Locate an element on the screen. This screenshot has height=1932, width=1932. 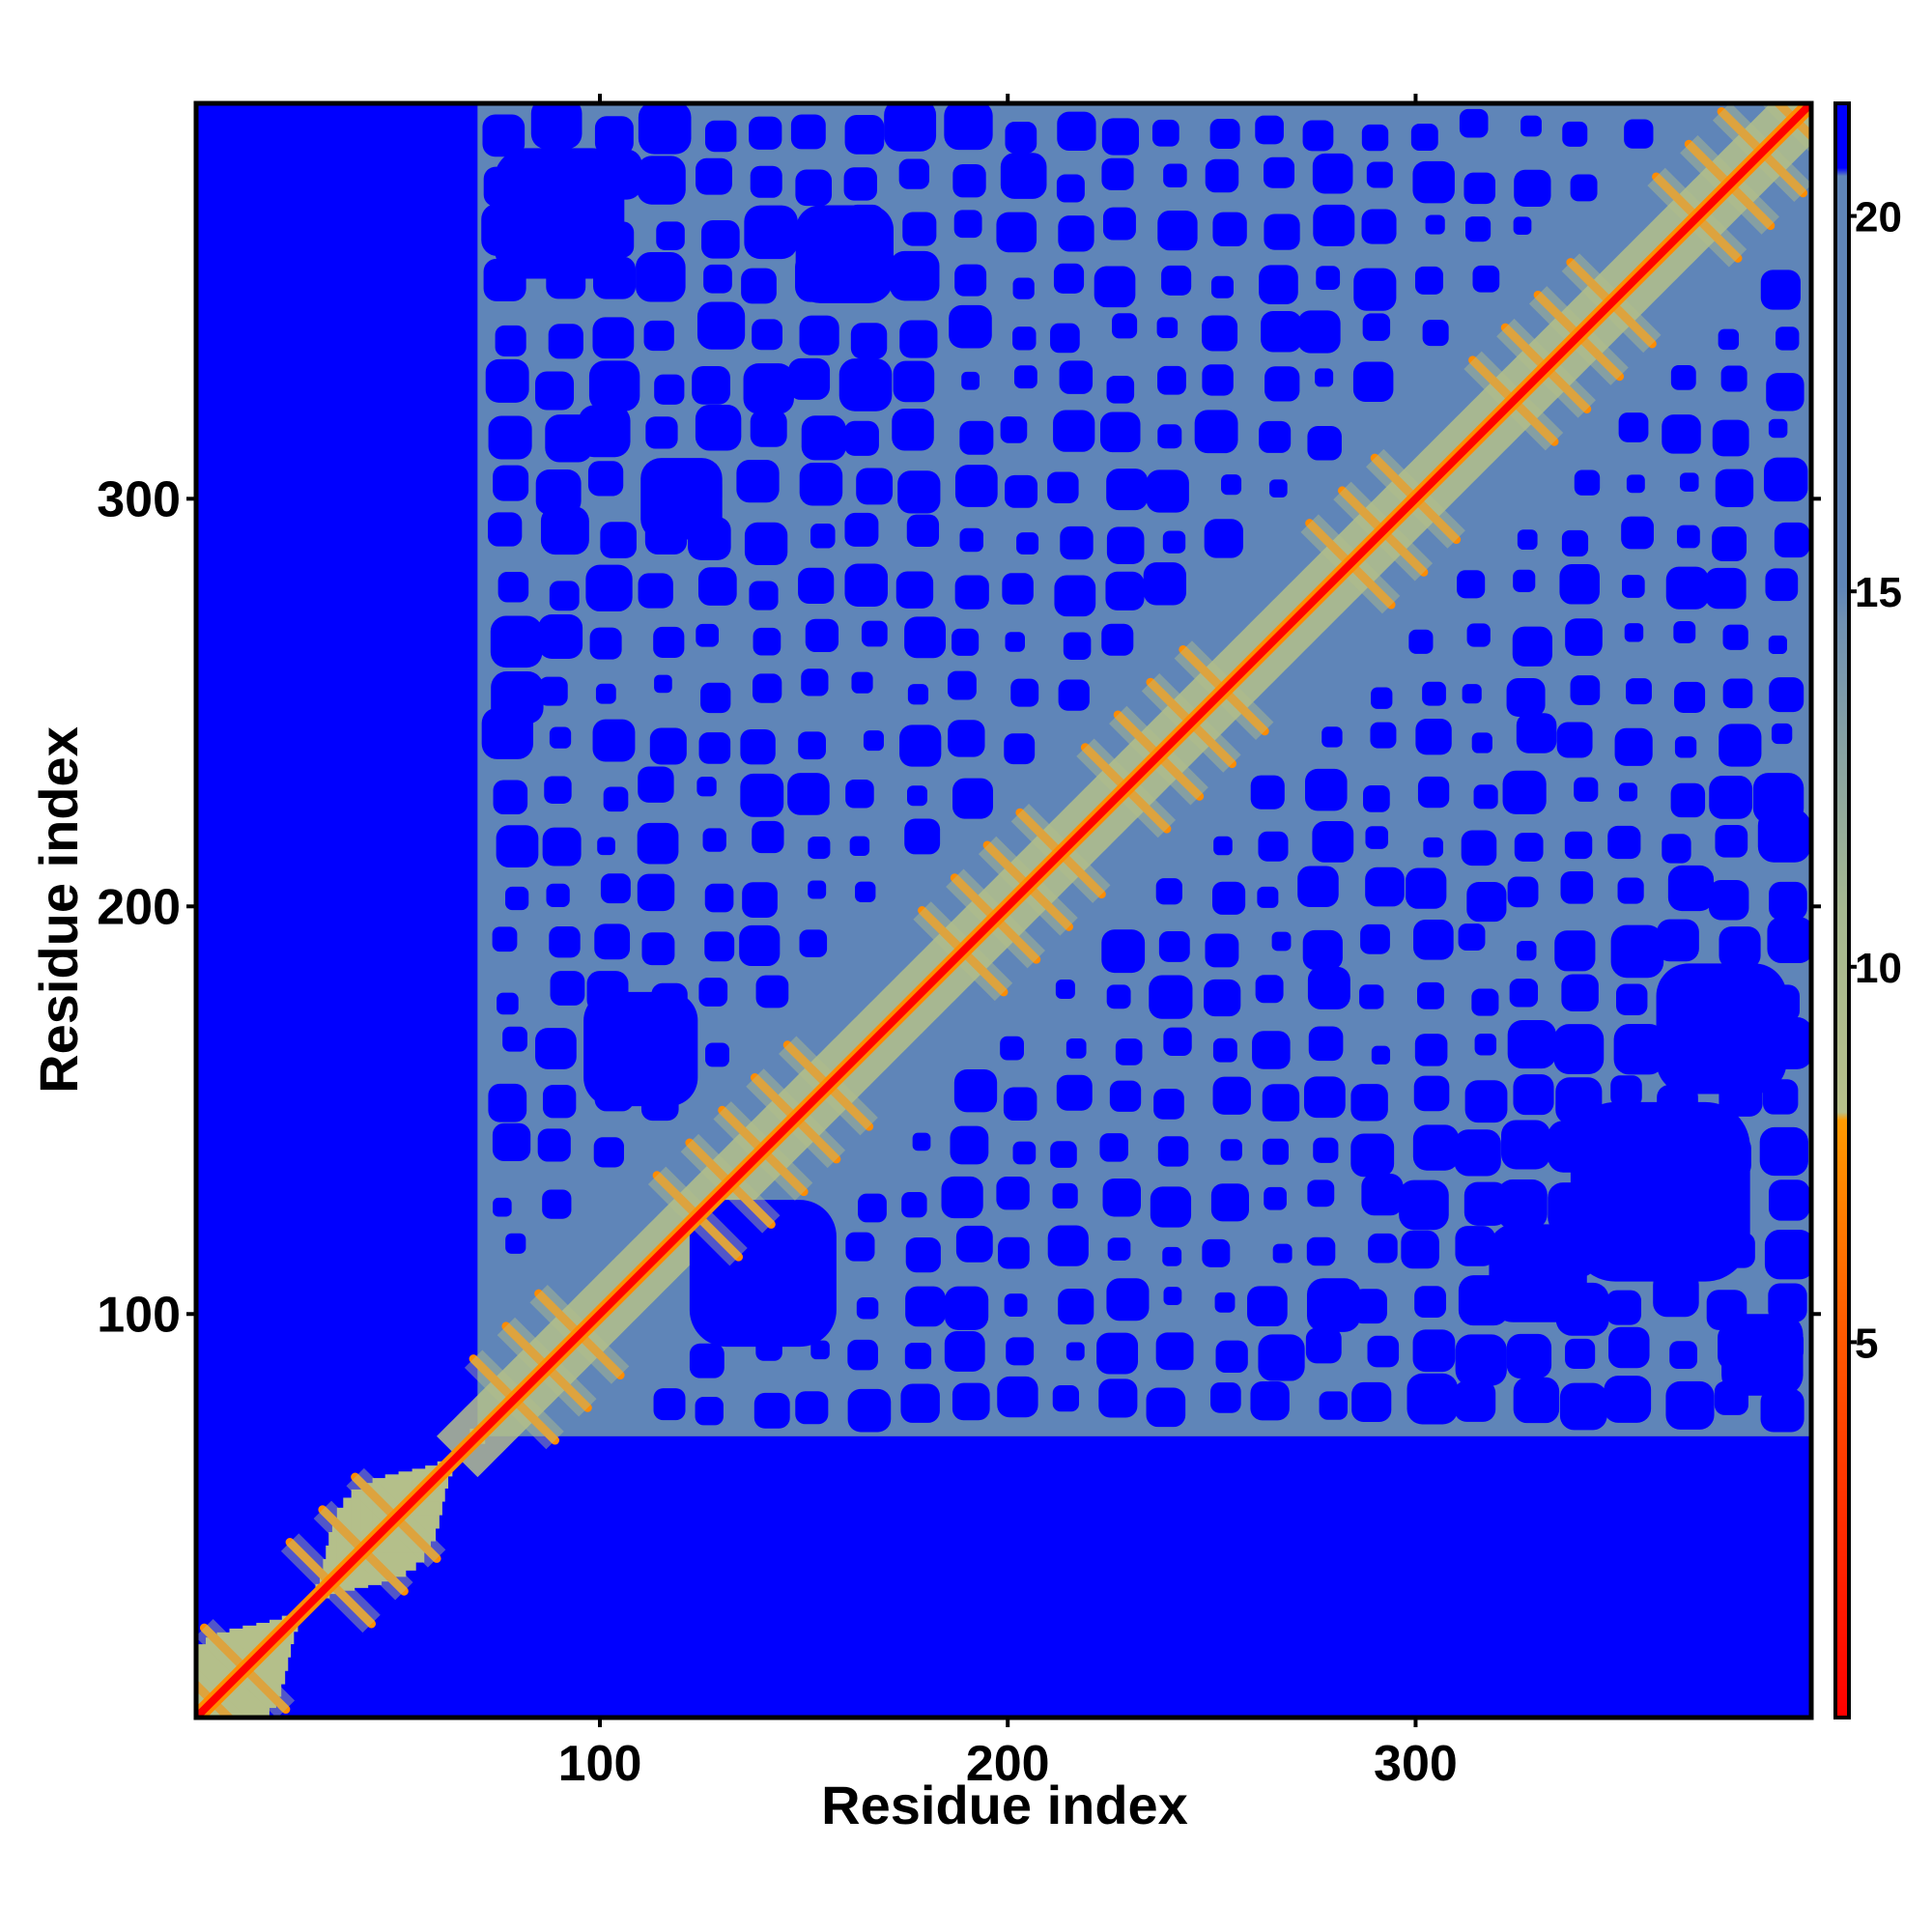
colorbar: 5 10 15 20 is located at coordinates (1867, 910).